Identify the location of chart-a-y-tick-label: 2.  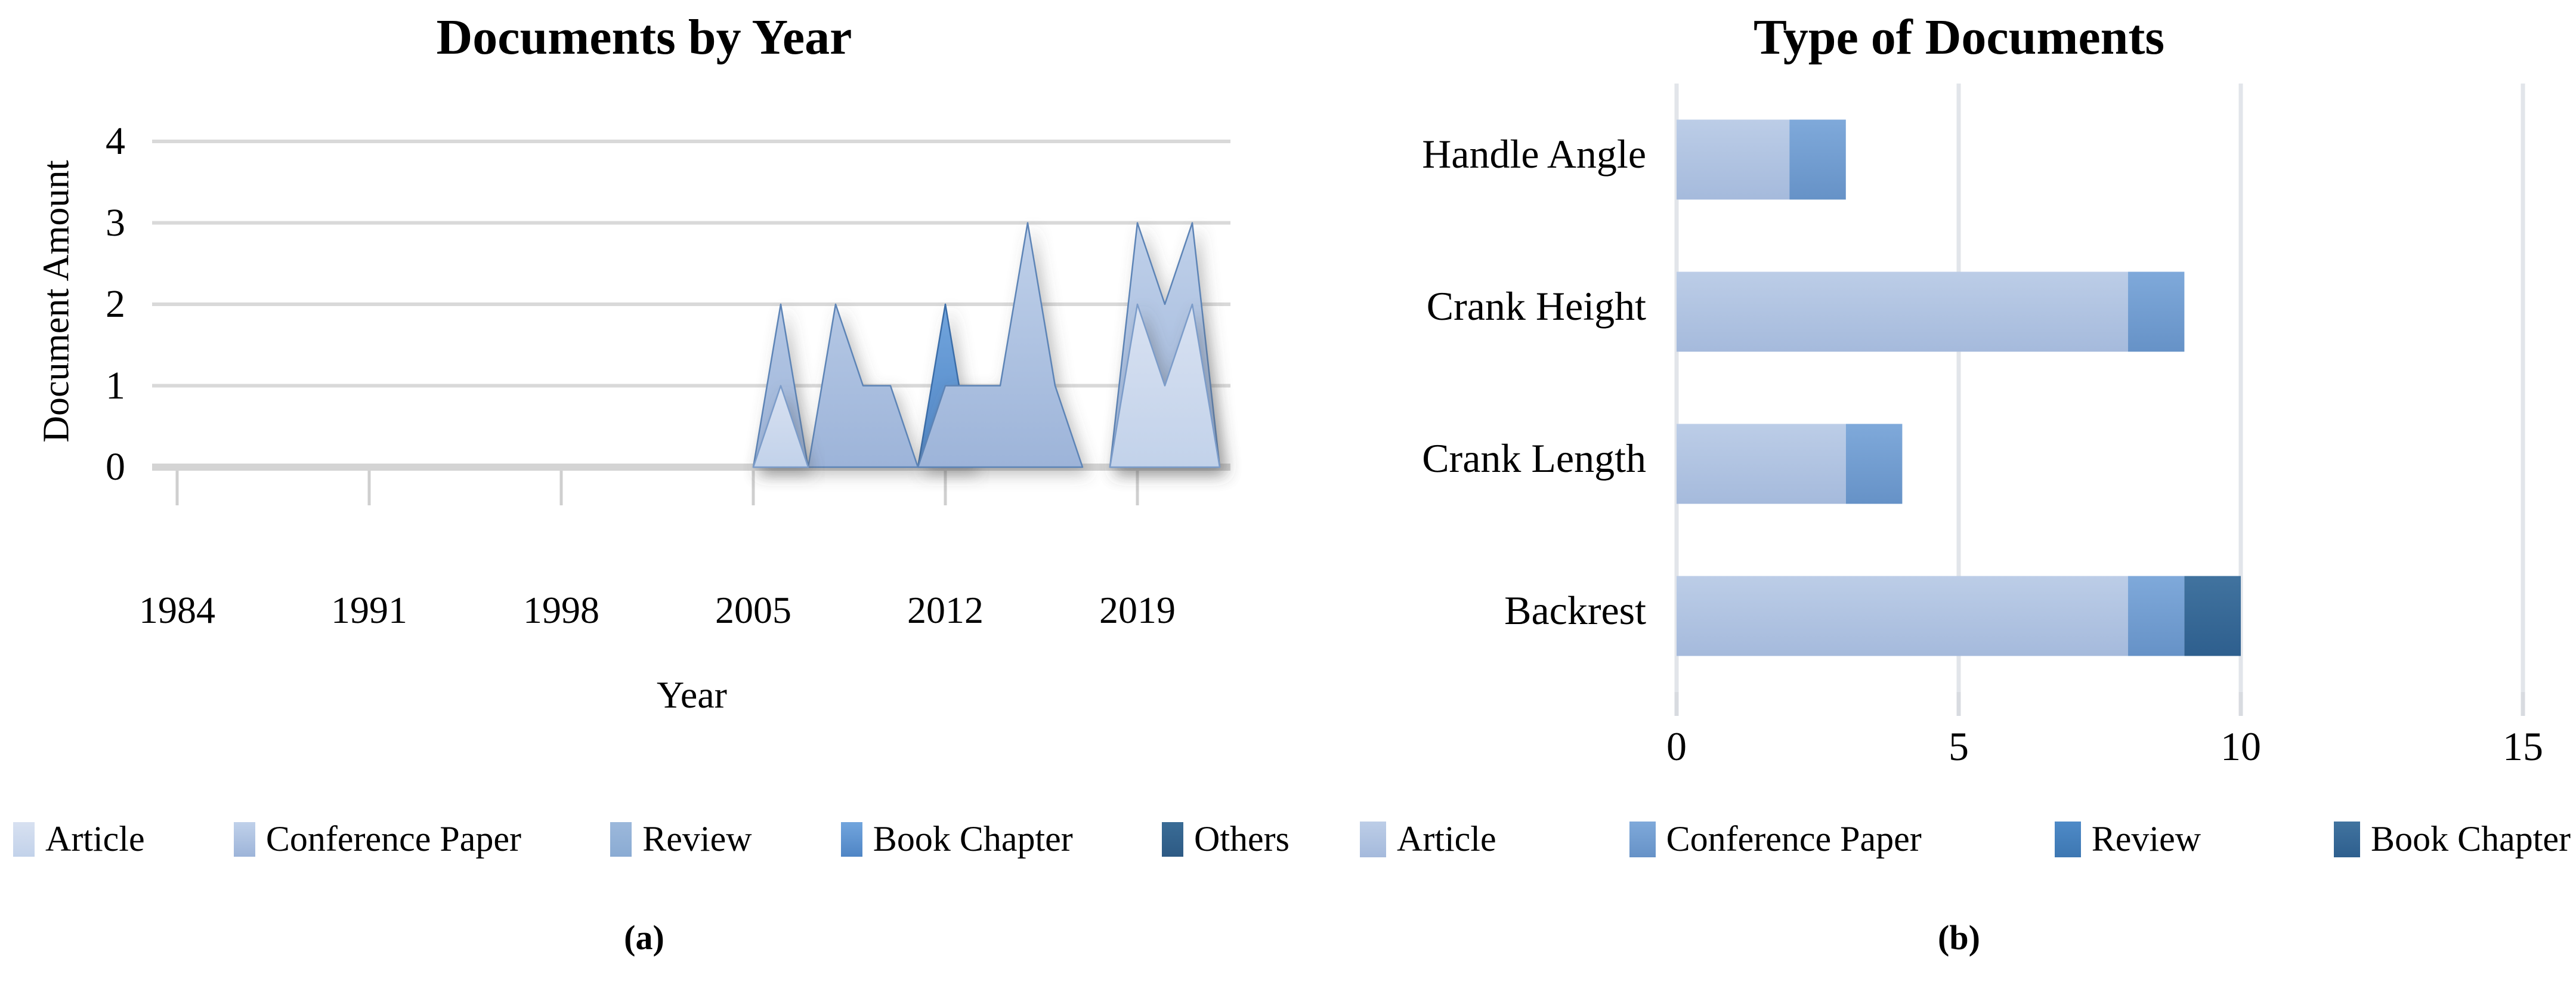
(115, 304).